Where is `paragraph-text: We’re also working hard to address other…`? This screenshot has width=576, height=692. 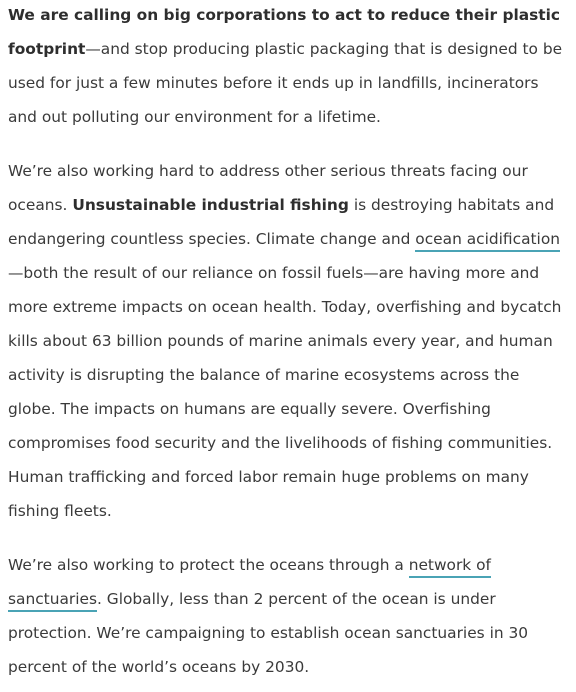 paragraph-text: We’re also working hard to address other… is located at coordinates (268, 188).